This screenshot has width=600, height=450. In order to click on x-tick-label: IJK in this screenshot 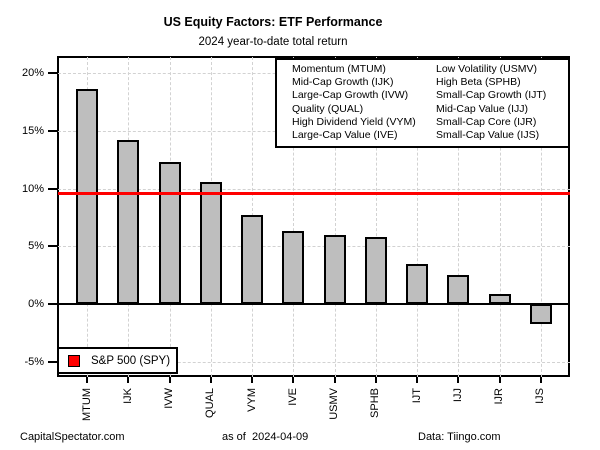, I will do `click(127, 396)`.